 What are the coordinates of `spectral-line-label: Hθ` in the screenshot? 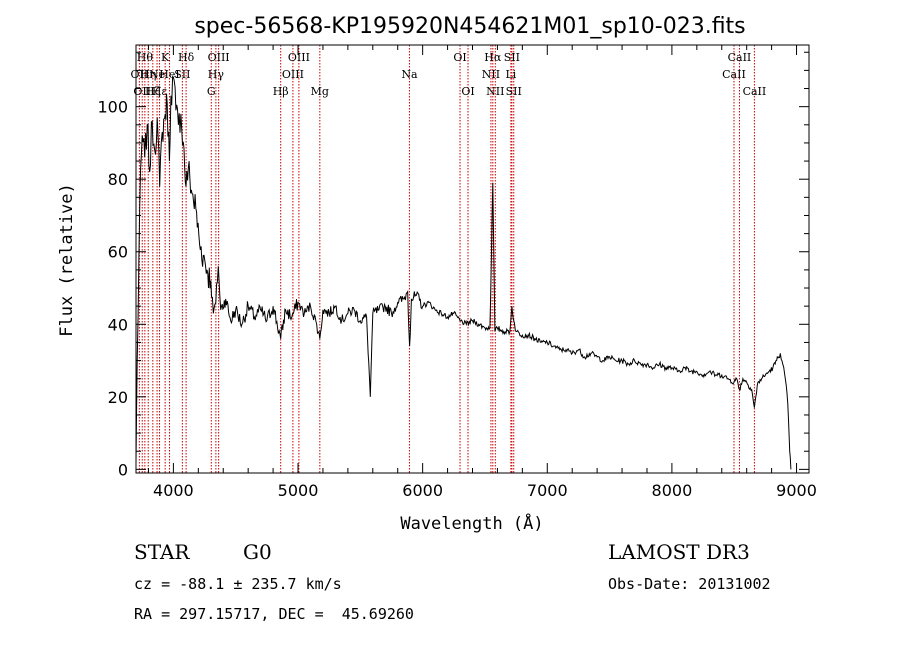 It's located at (145, 57).